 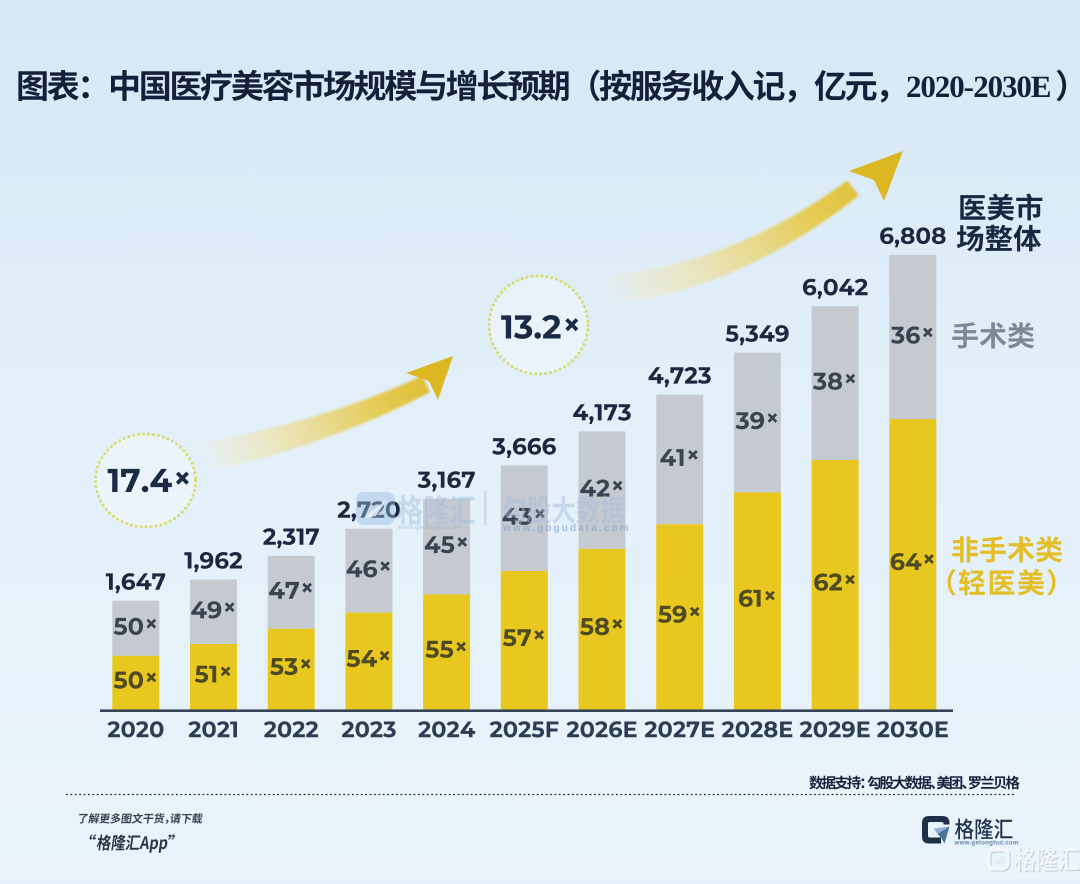 I want to click on svg-text: www.gogudata.com, so click(x=566, y=528).